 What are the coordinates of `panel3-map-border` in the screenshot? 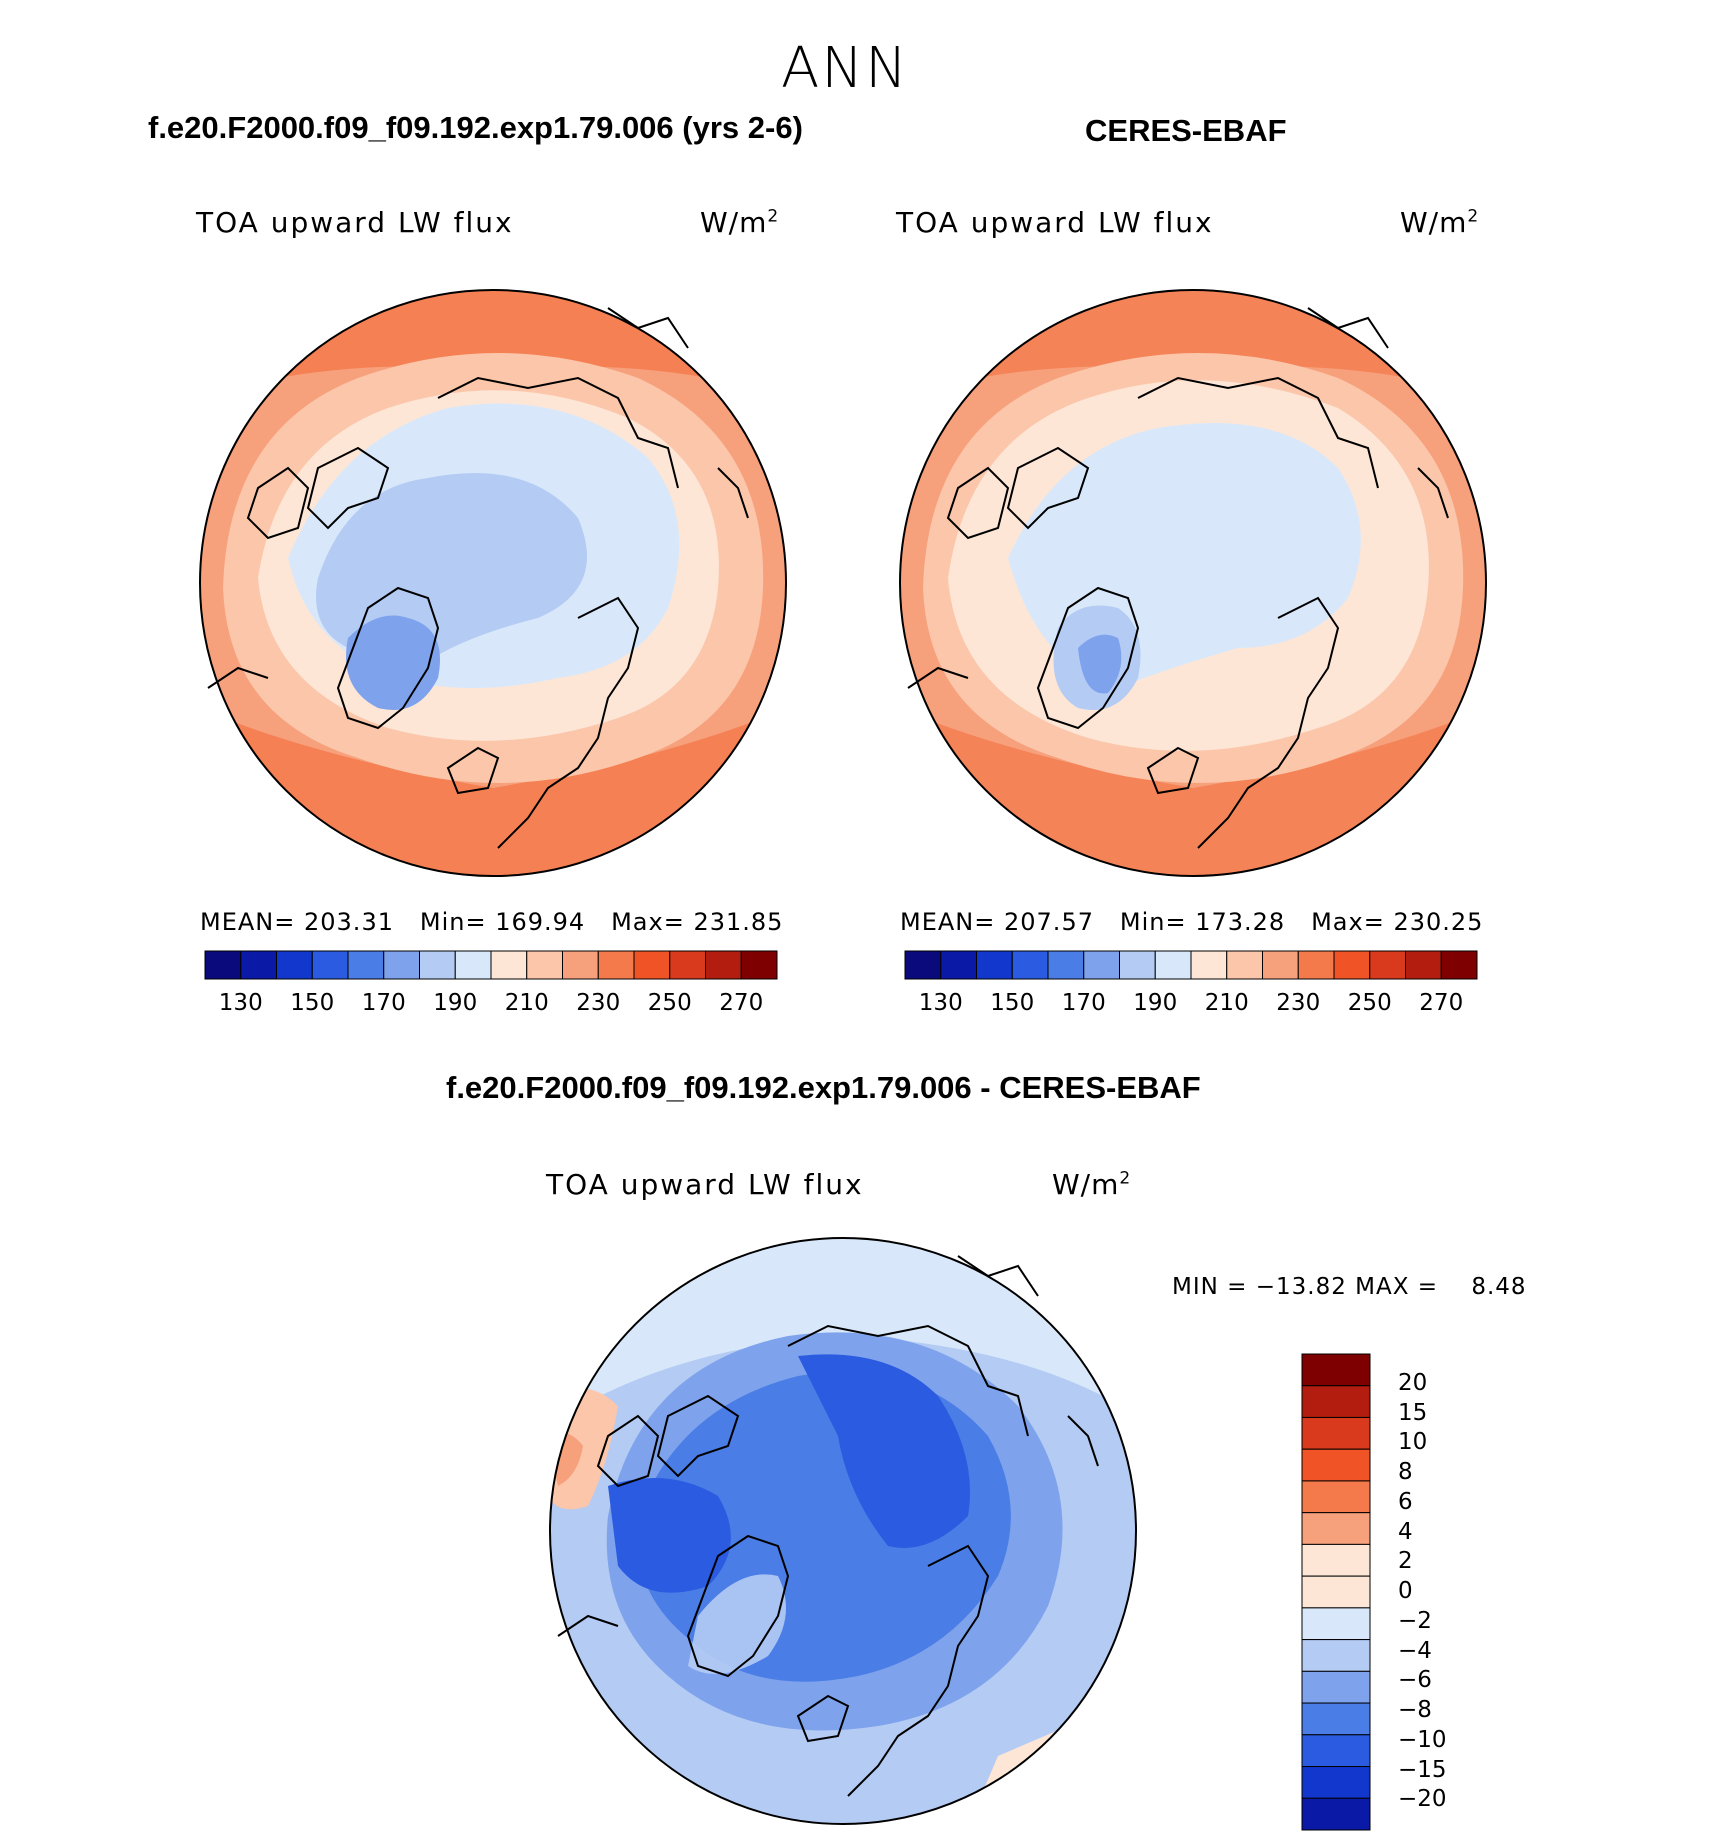 It's located at (843, 1531).